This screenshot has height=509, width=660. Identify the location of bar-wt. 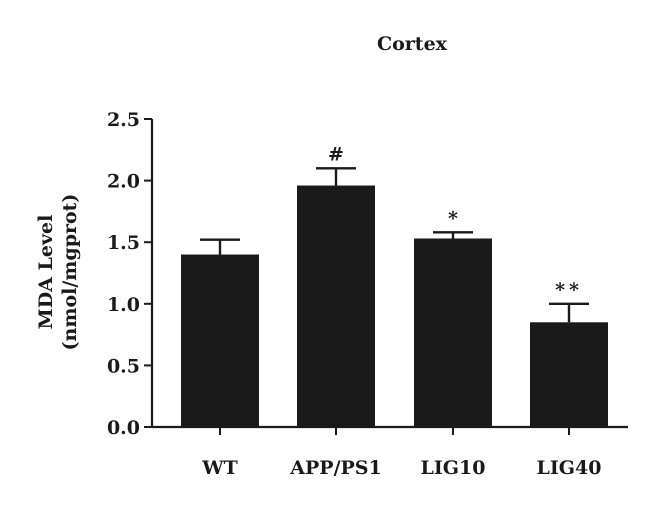
(220, 340).